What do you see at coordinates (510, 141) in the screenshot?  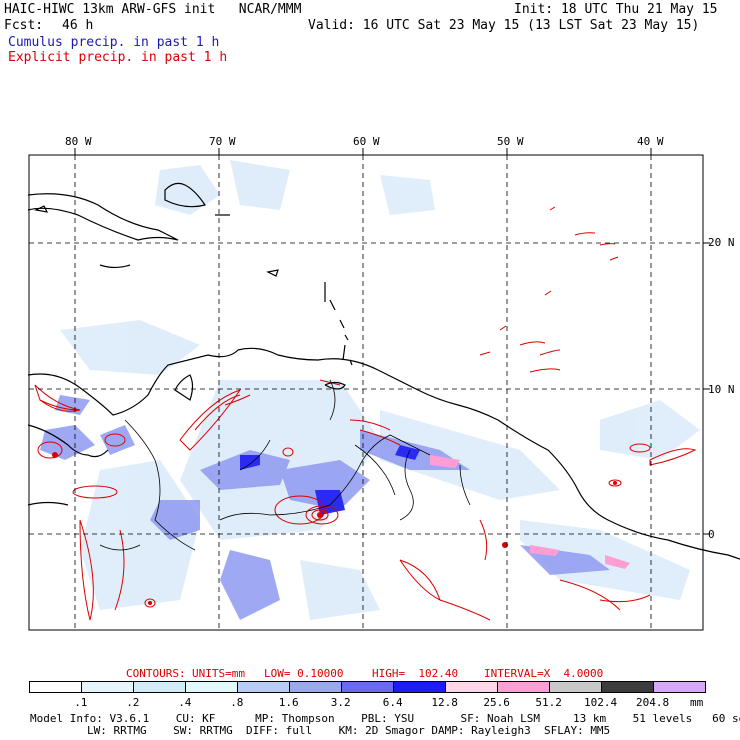 I see `lon-label-50w: 50 W` at bounding box center [510, 141].